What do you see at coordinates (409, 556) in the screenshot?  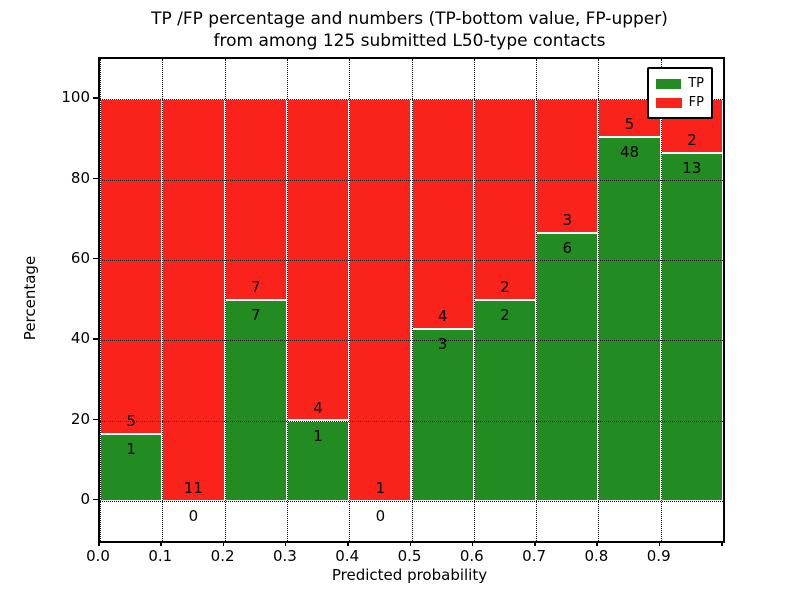 I see `x-tick-label: 0.5` at bounding box center [409, 556].